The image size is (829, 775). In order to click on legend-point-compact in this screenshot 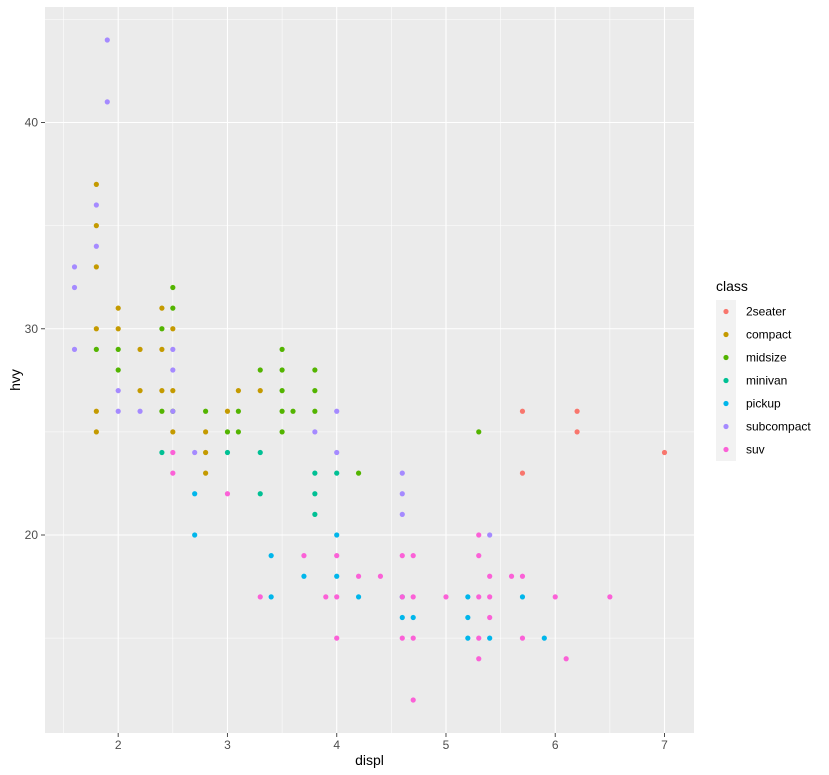, I will do `click(726, 334)`.